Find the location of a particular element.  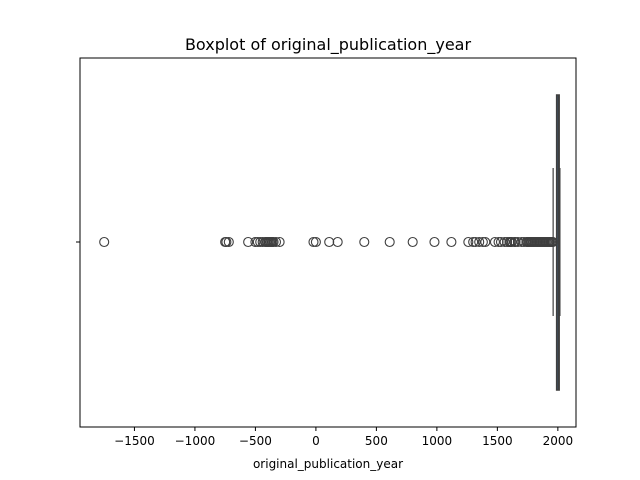

chart-title: Boxplot of original_publication_year is located at coordinates (328, 45).